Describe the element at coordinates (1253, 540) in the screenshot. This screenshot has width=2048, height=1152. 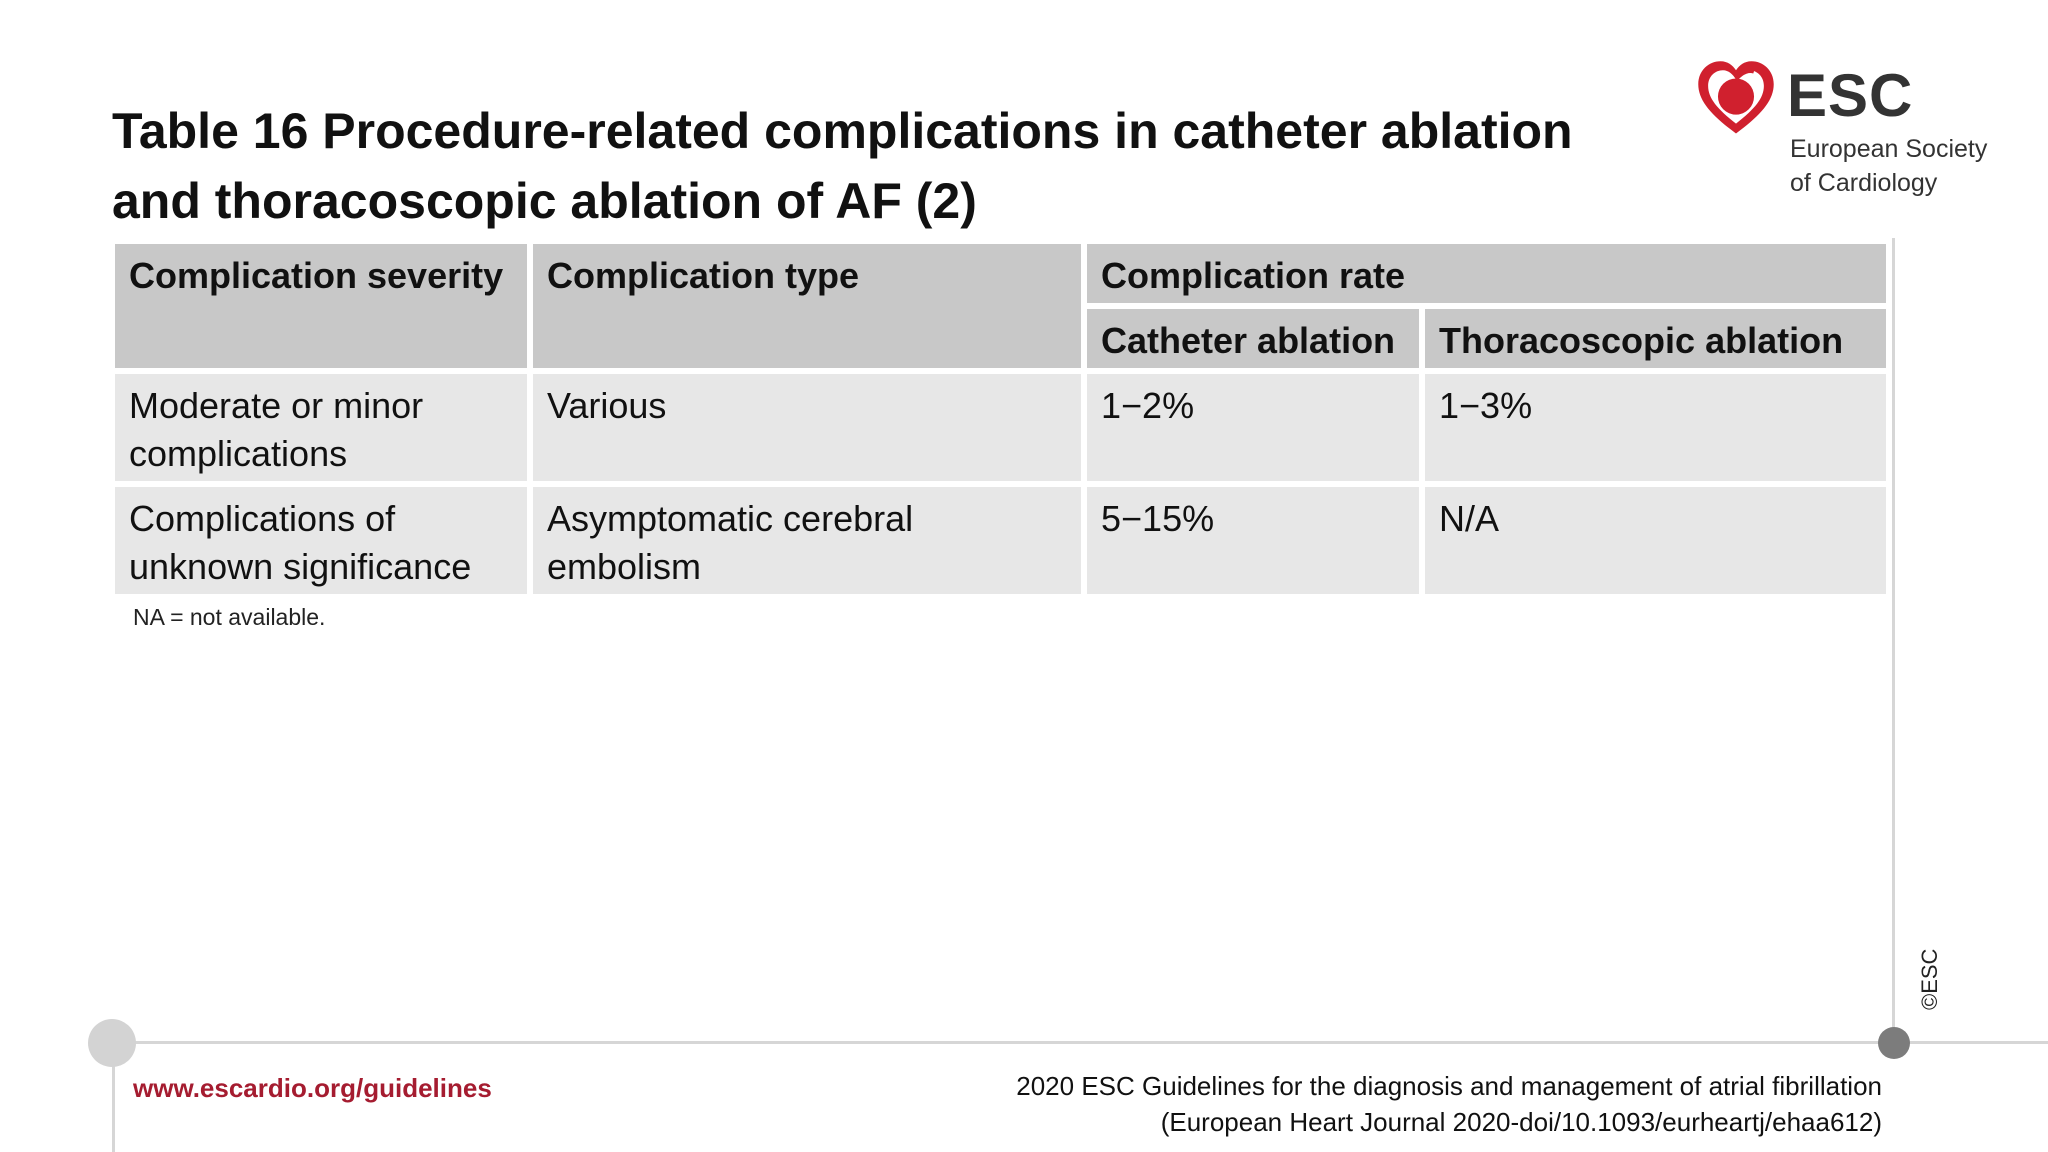
I see `table-cell-catheter: 5−15%` at that location.